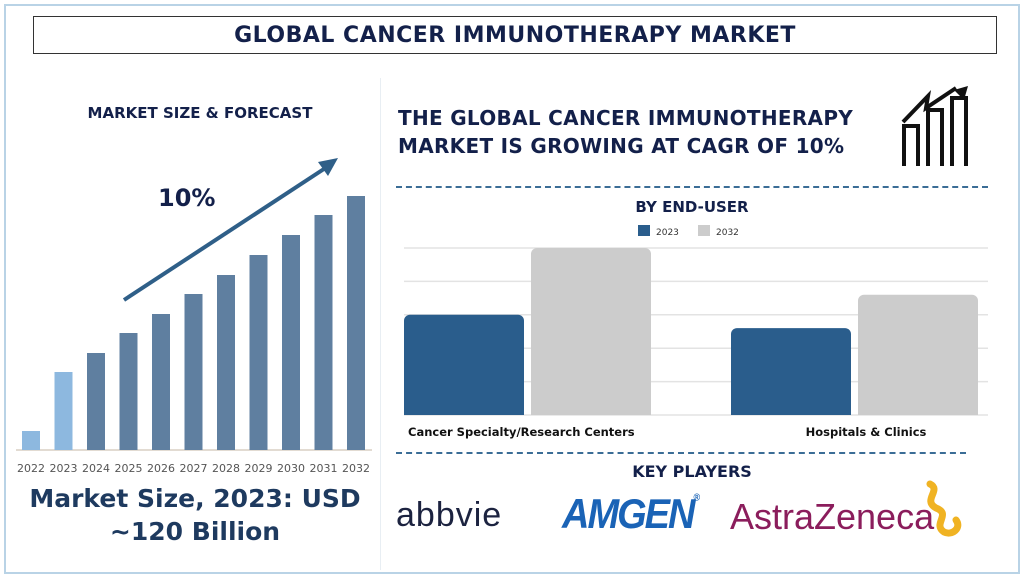  Describe the element at coordinates (200, 113) in the screenshot. I see `market-size-heading: MARKET SIZE & FORECAST` at that location.